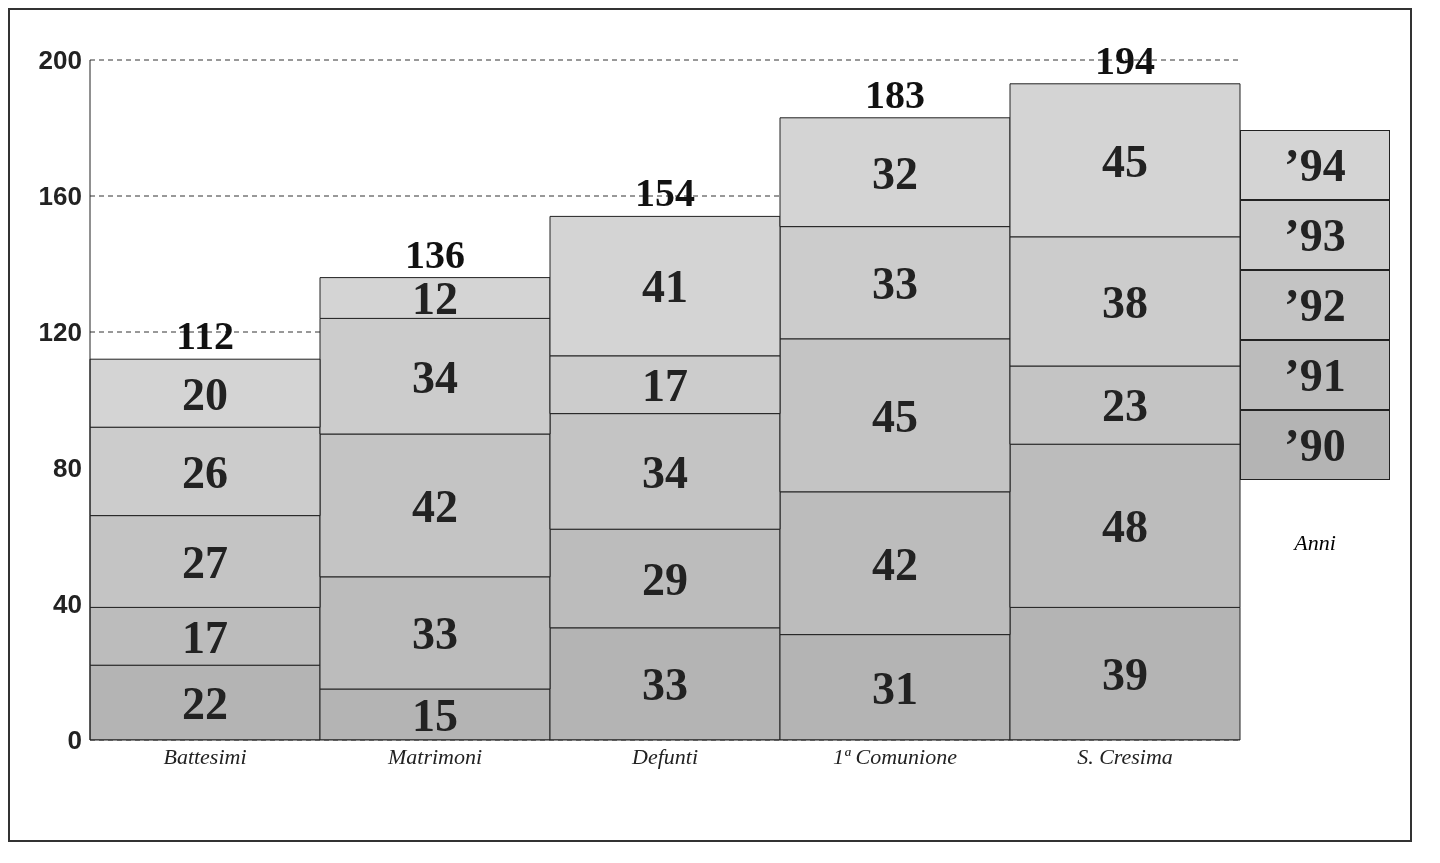 The image size is (1440, 863). I want to click on legend-label: ’91, so click(1315, 375).